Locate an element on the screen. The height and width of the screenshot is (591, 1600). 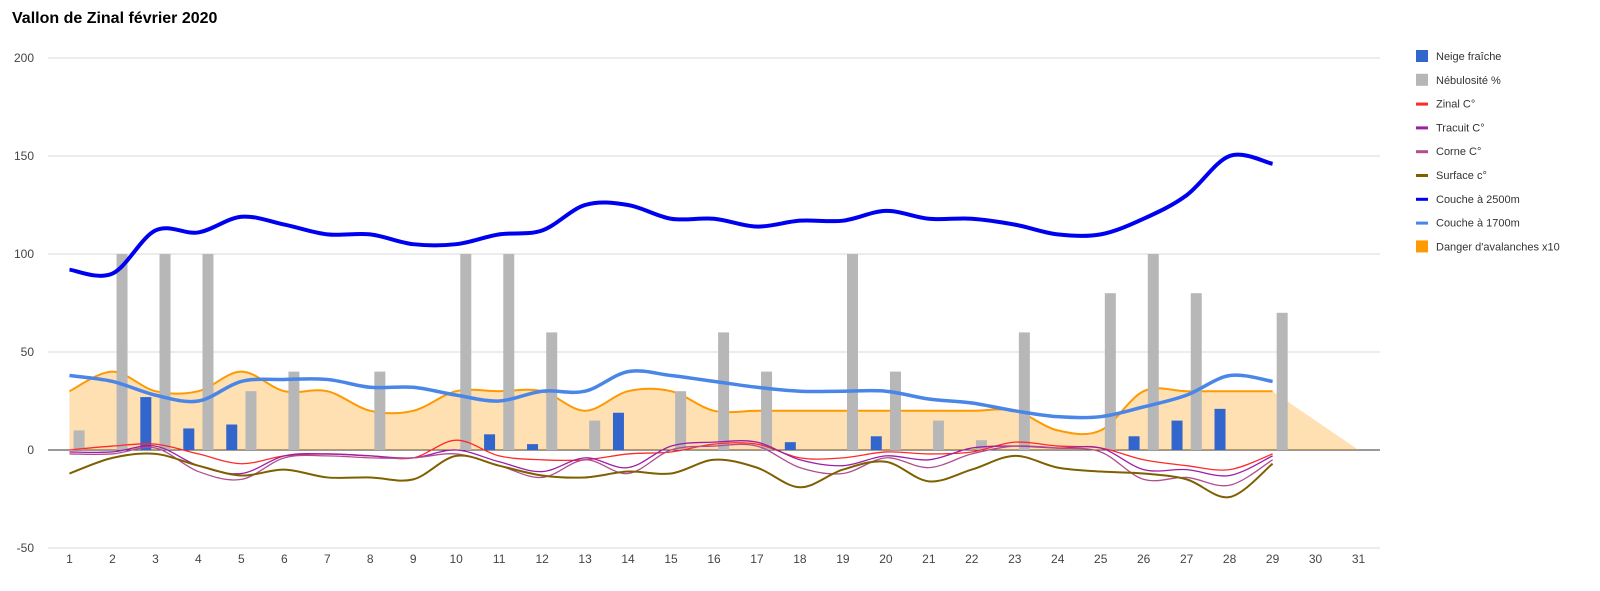
legend-label: Zinal C° is located at coordinates (1455, 105).